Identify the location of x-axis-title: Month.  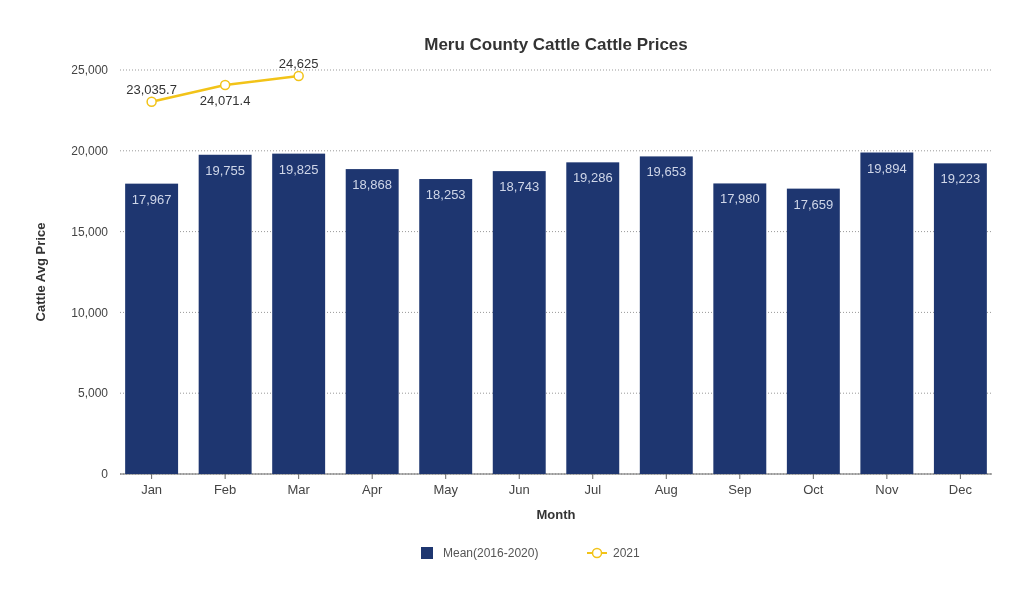
(556, 514).